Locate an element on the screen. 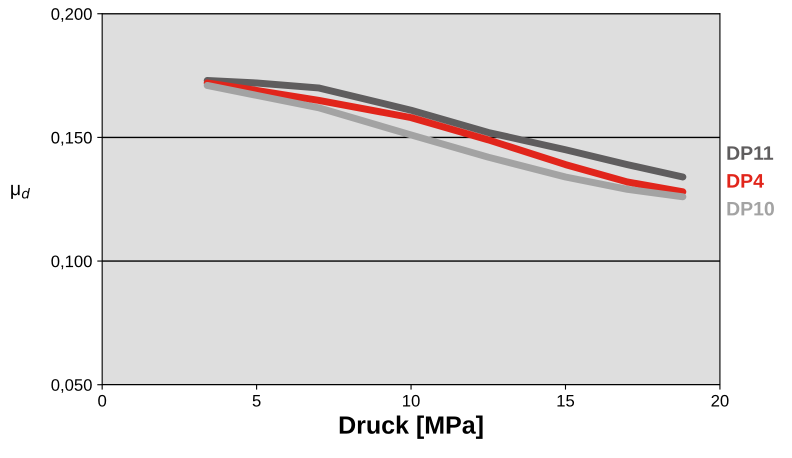  x-tick-label: 5 is located at coordinates (256, 401).